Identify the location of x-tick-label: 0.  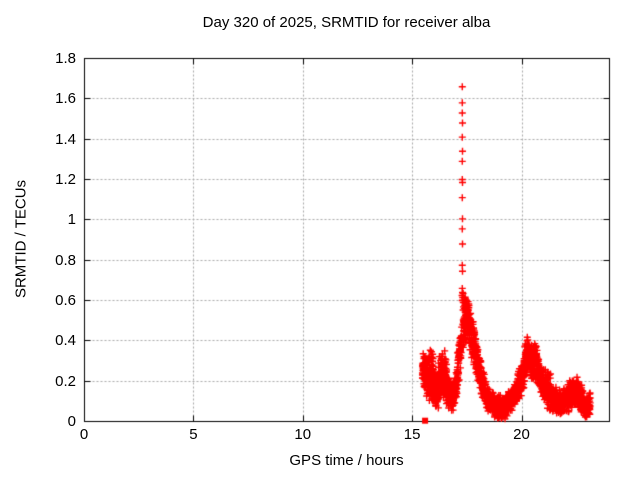
(84, 434).